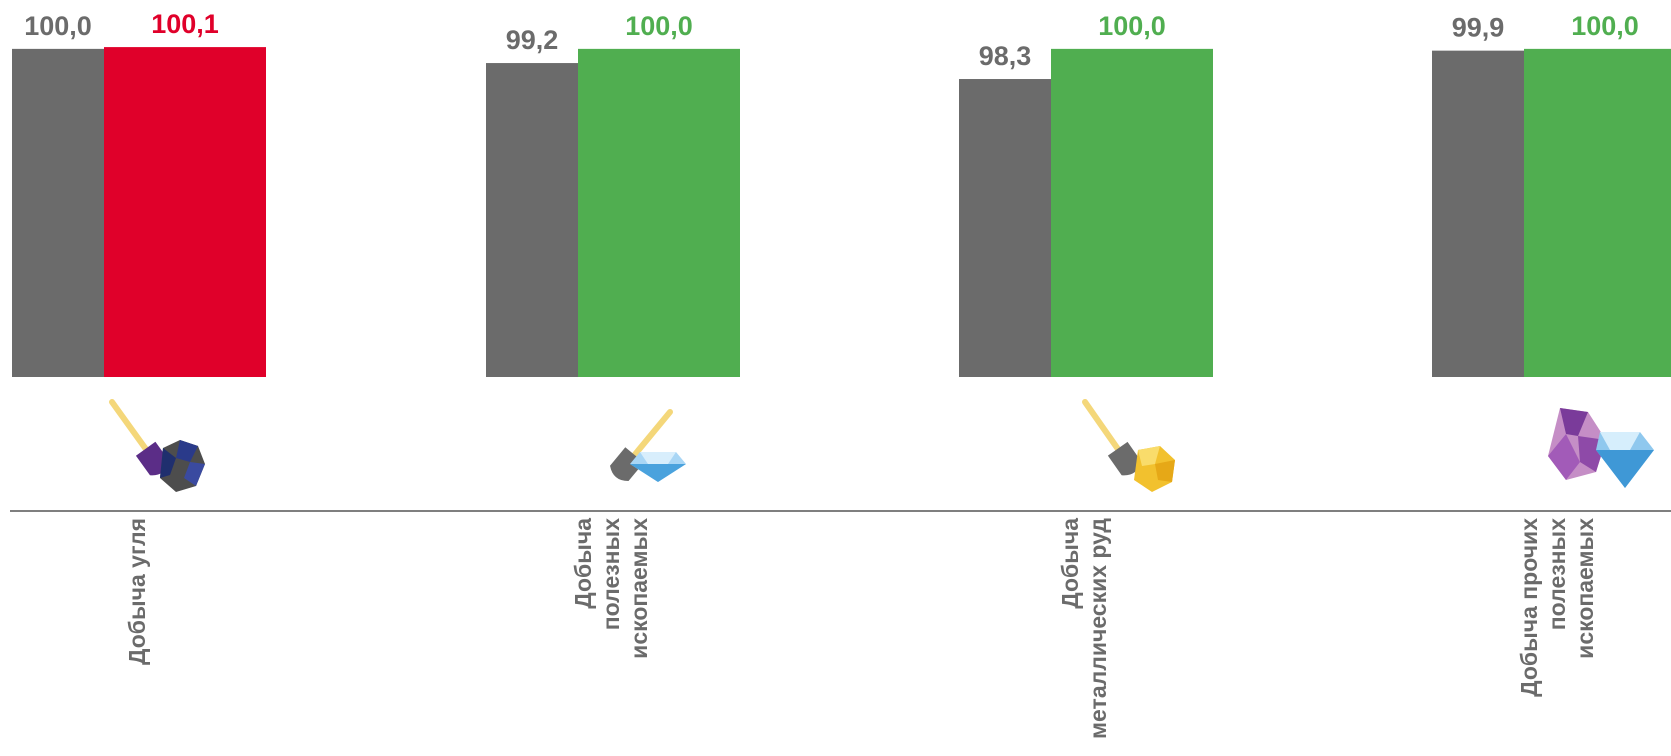  Describe the element at coordinates (648, 445) in the screenshot. I see `shovel-diamond-icon` at that location.